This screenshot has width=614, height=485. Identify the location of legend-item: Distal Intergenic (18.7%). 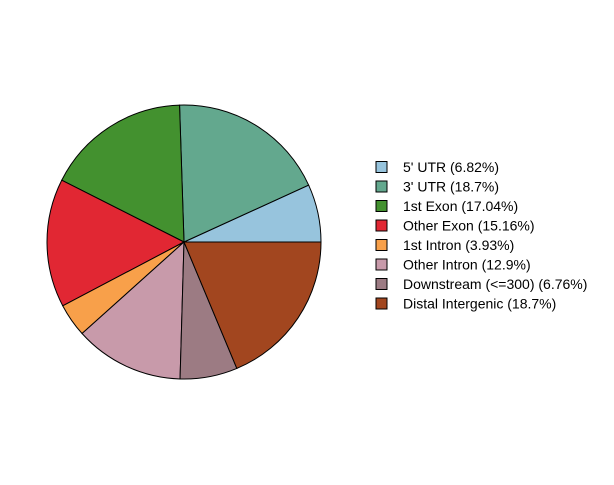
(465, 304).